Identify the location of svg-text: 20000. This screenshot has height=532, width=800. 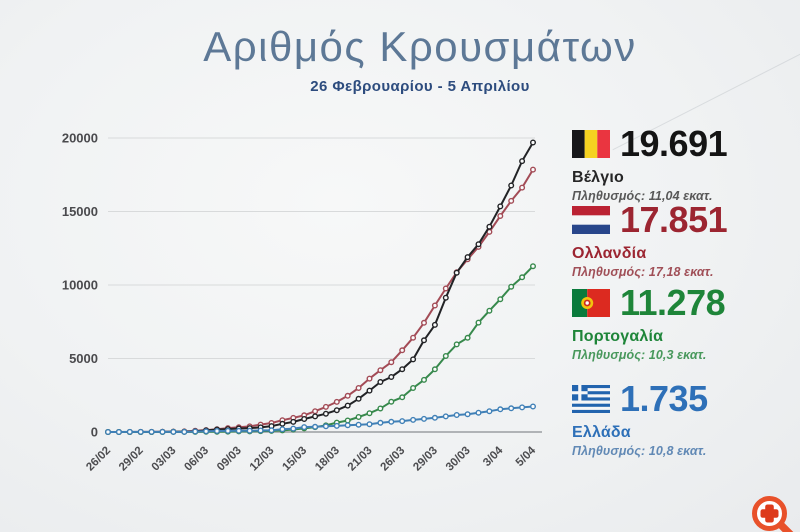
(80, 138).